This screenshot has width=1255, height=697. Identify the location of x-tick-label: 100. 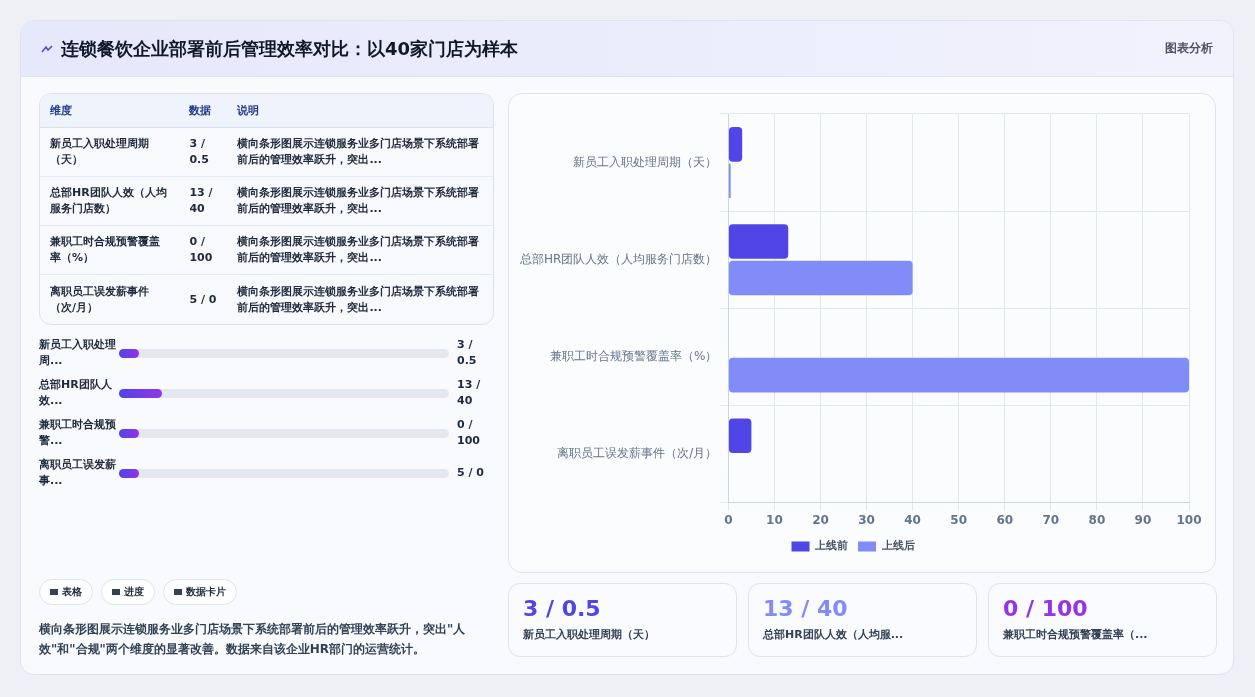
(1189, 519).